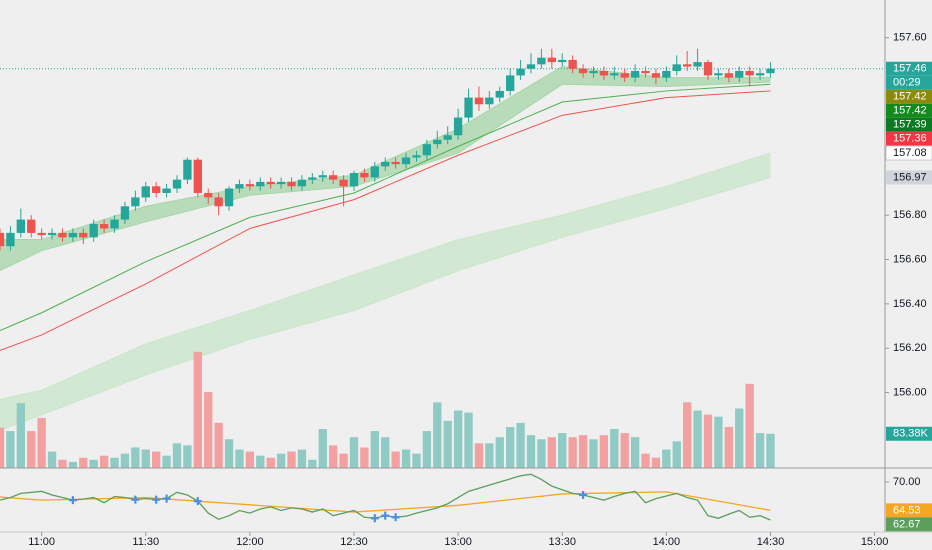  What do you see at coordinates (910, 111) in the screenshot?
I see `price-badge-label: 157.42` at bounding box center [910, 111].